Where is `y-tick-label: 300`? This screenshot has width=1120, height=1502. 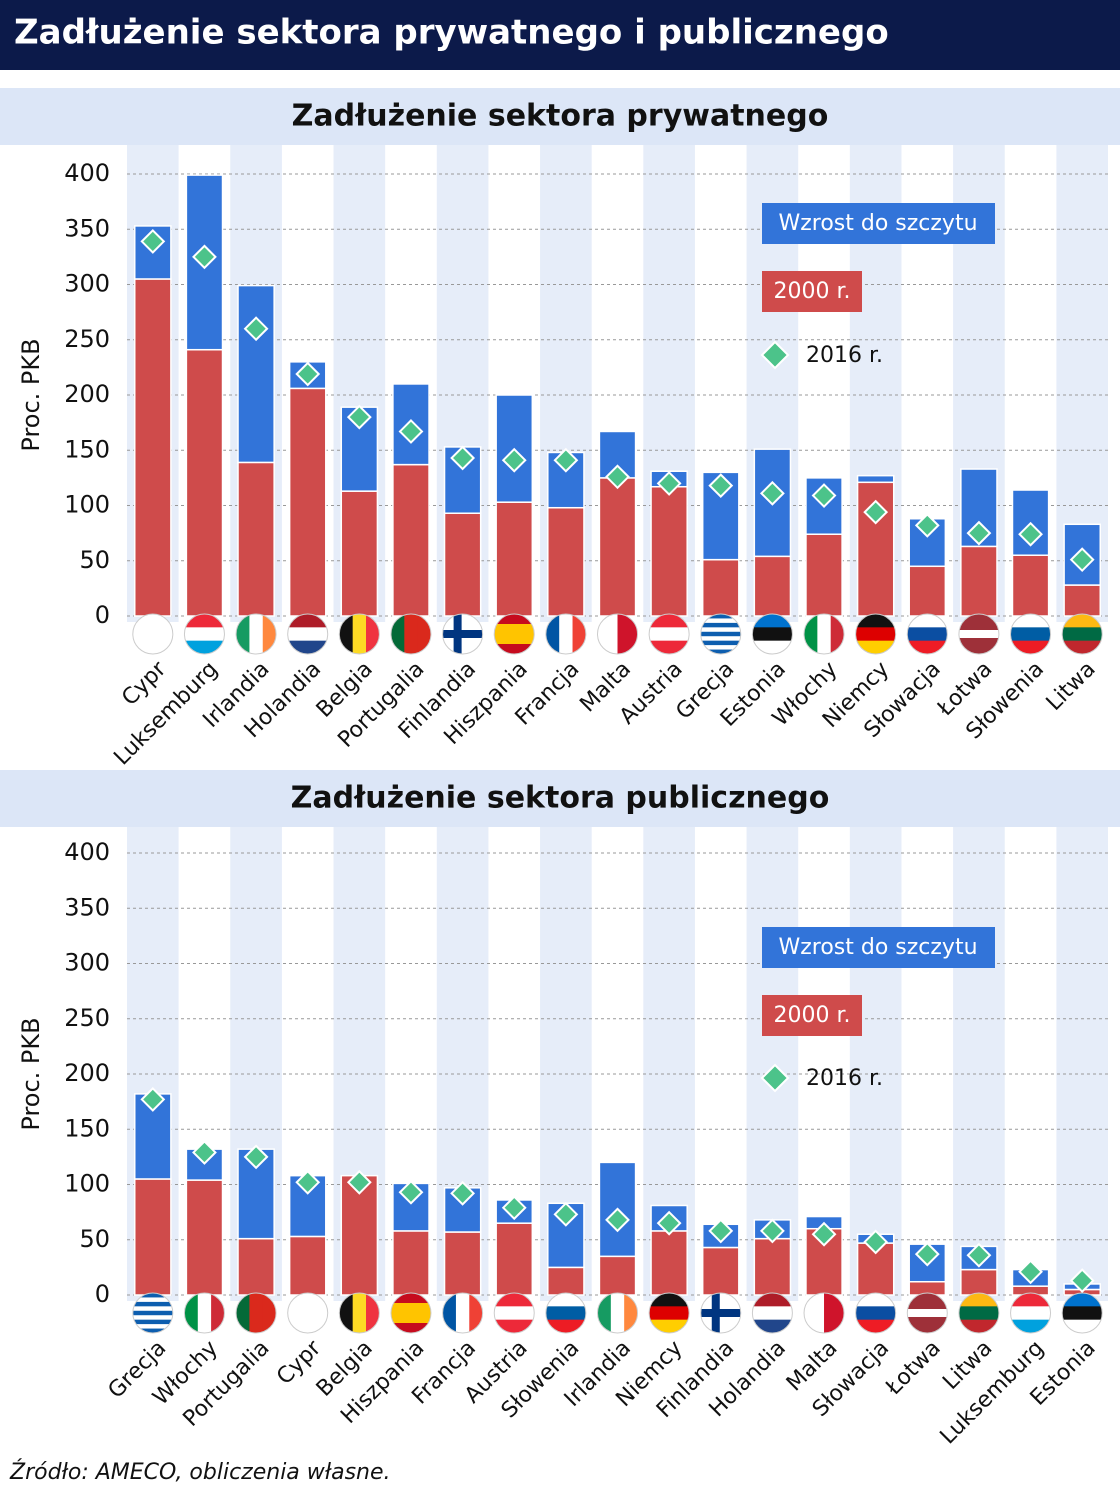
y-tick-label: 300 is located at coordinates (87, 284).